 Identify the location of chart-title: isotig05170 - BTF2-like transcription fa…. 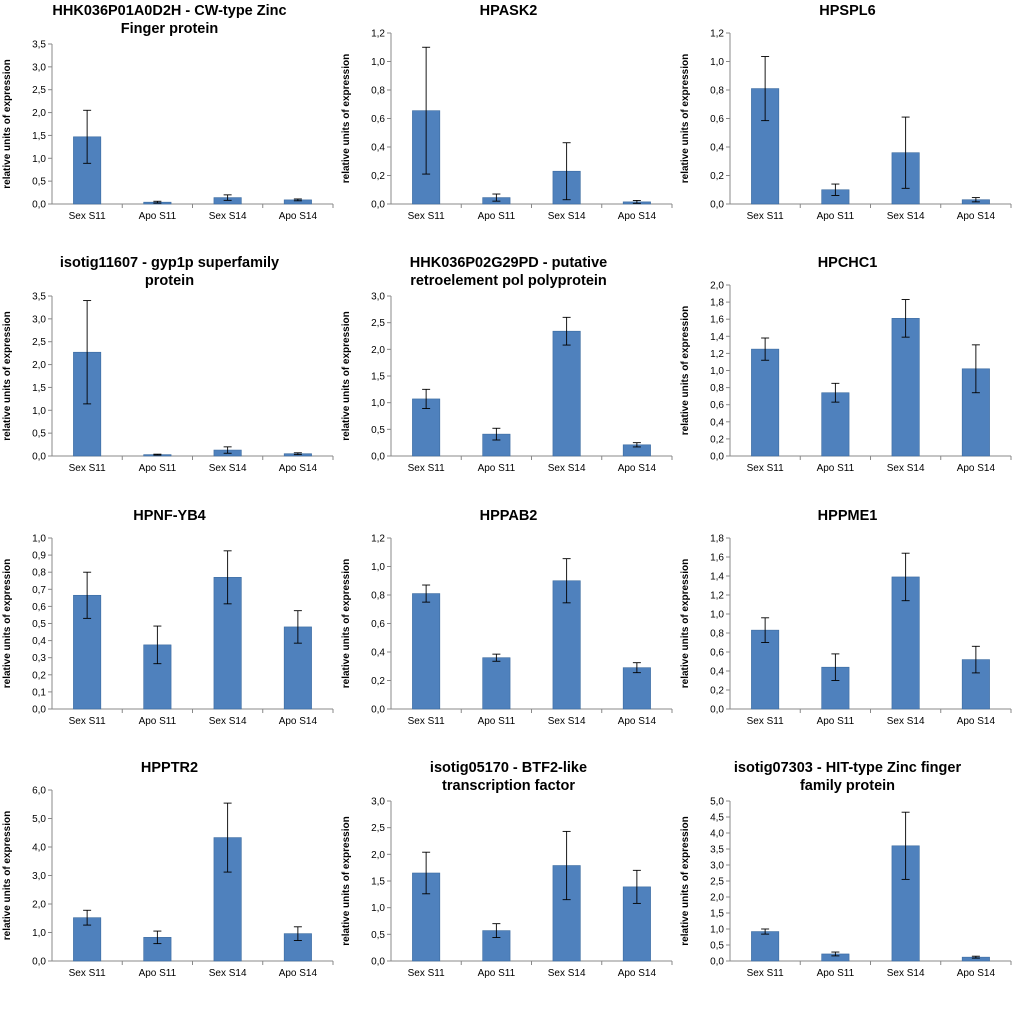
(508, 777).